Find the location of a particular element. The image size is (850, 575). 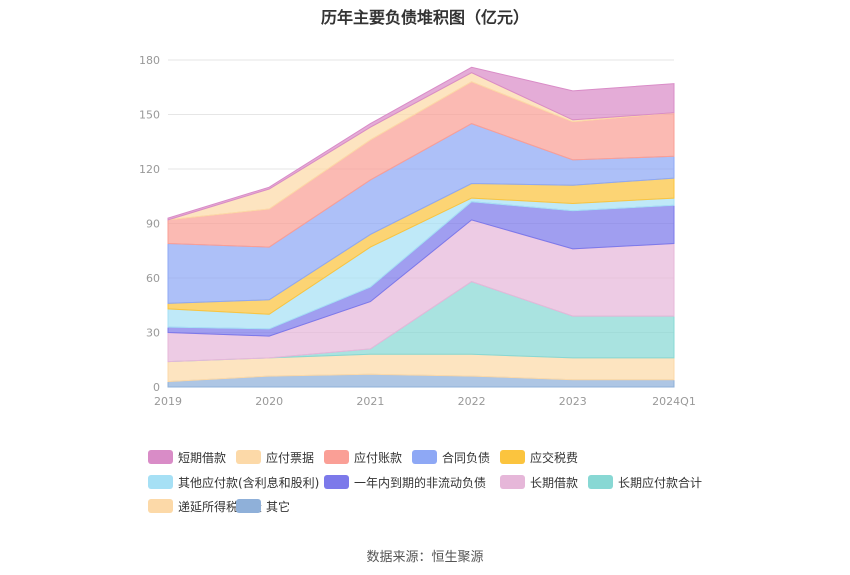

y-tick-label: 60 is located at coordinates (153, 278).